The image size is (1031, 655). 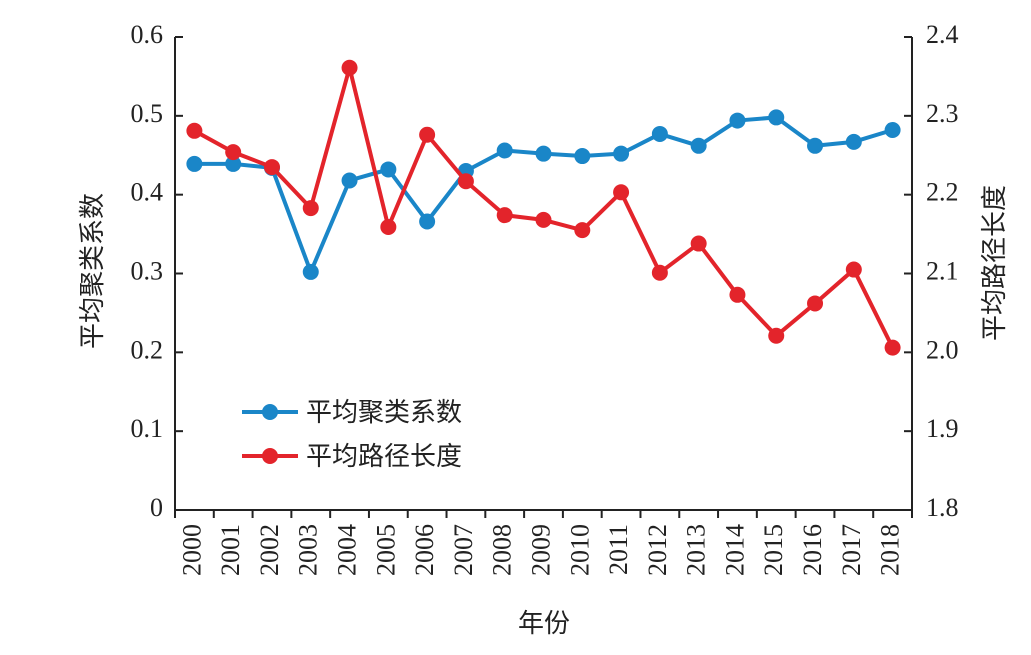 What do you see at coordinates (230, 550) in the screenshot?
I see `x-tick-label: 2001` at bounding box center [230, 550].